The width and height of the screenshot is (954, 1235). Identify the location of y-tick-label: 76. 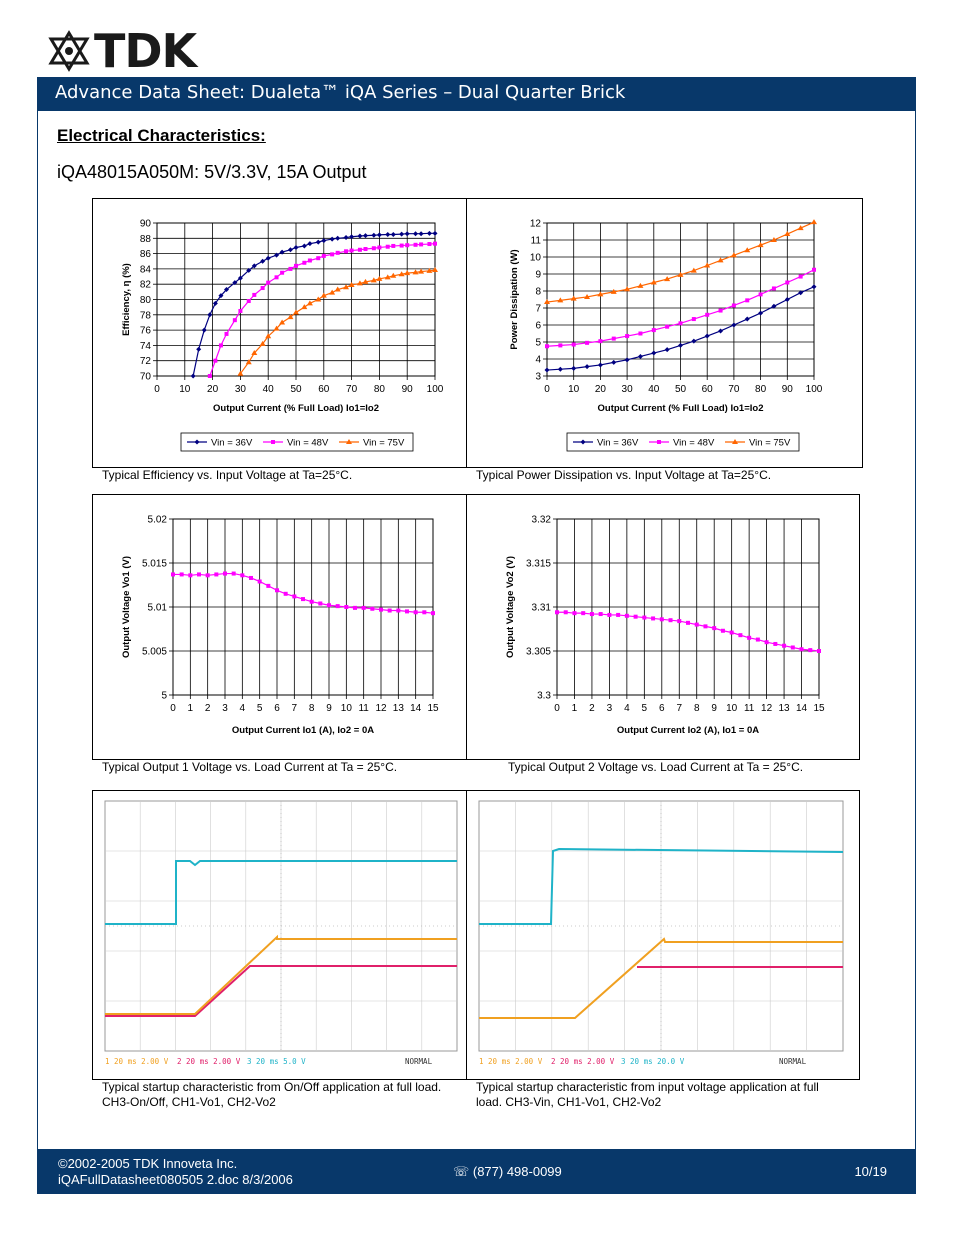
(146, 331).